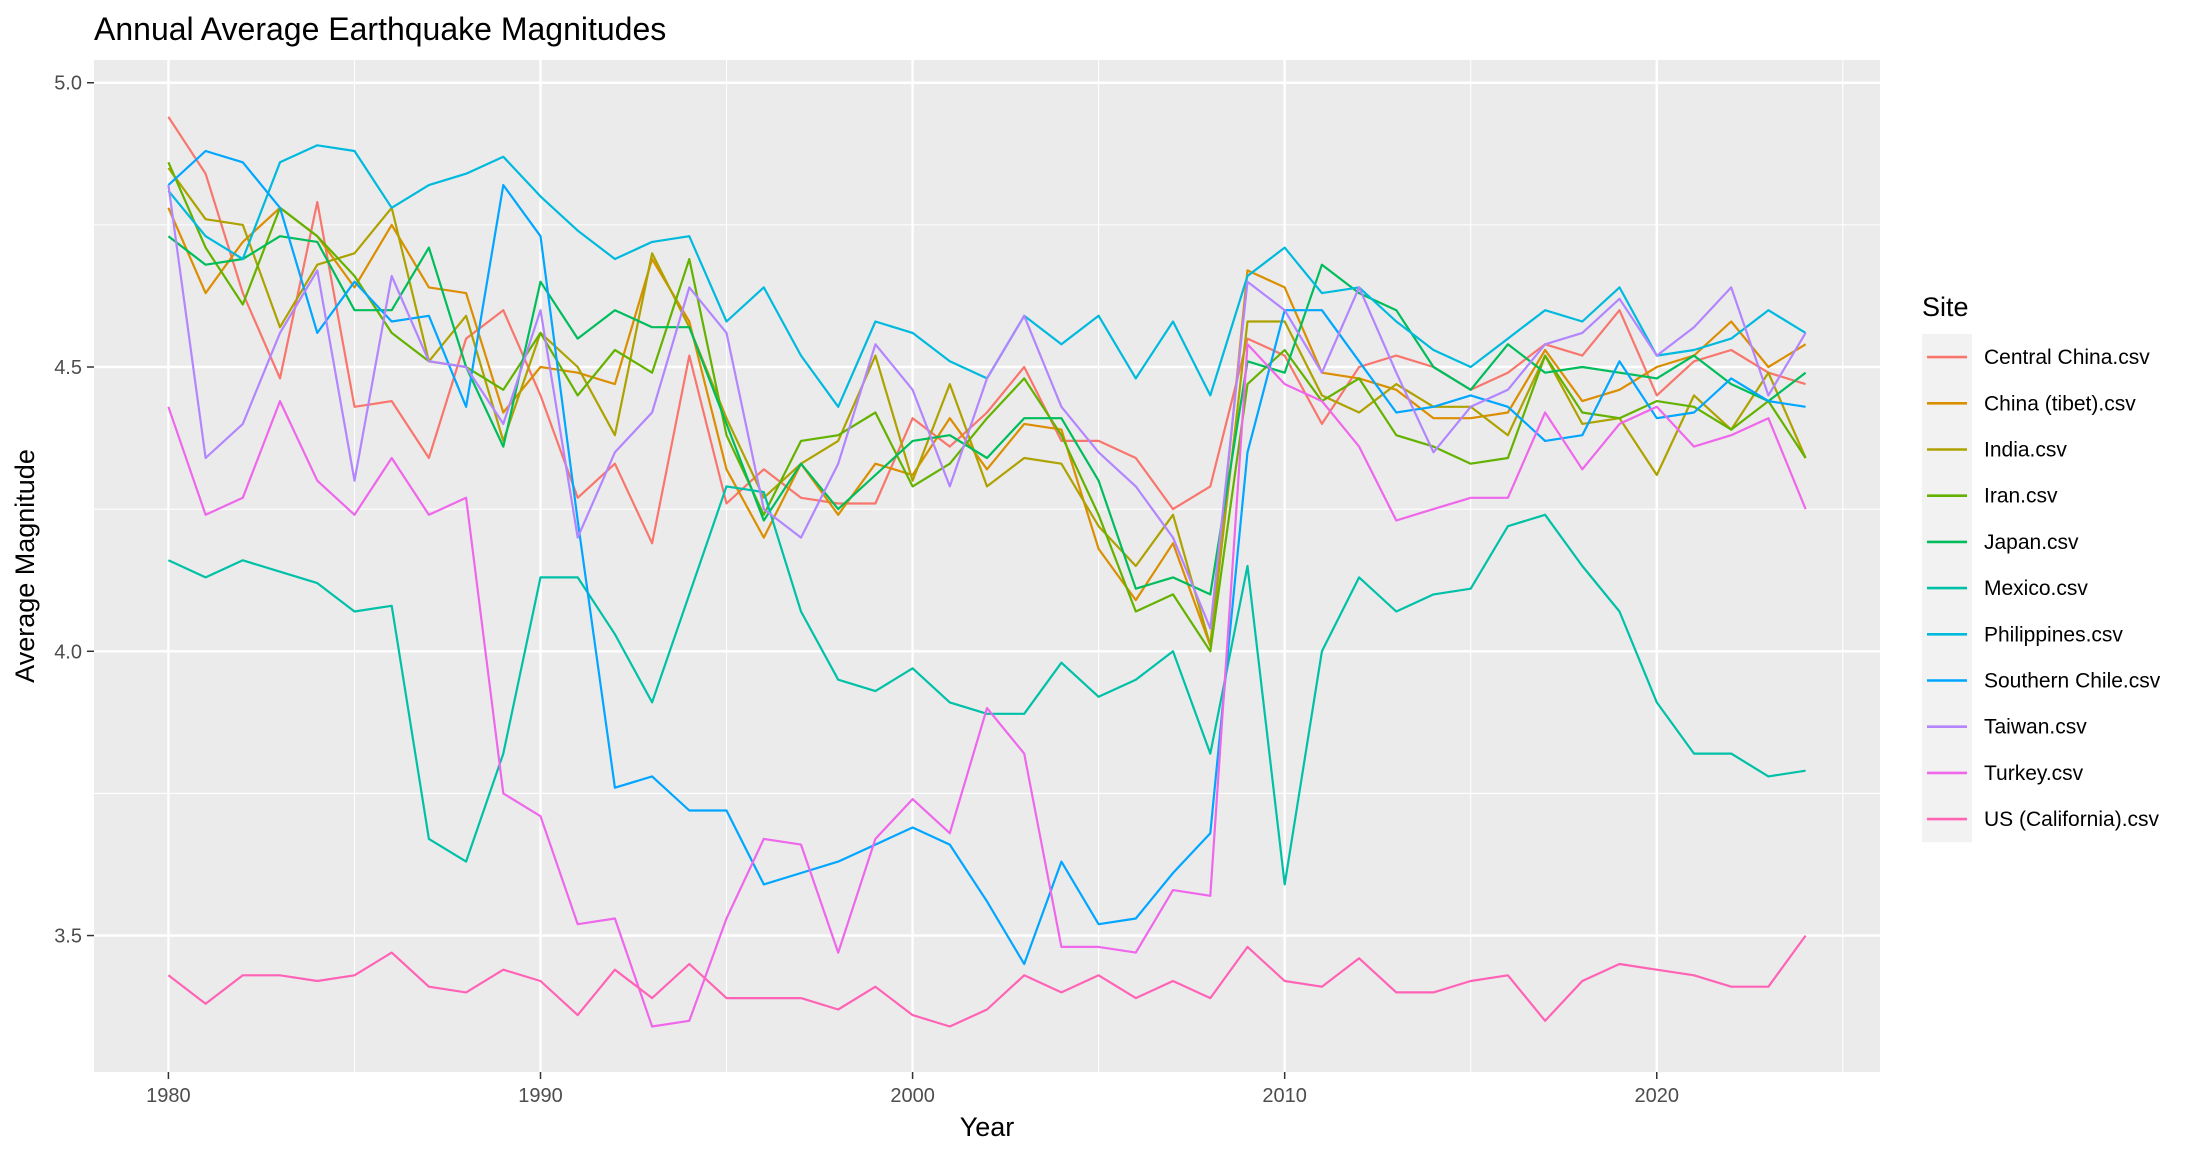 This screenshot has height=1152, width=2200. What do you see at coordinates (1945, 307) in the screenshot?
I see `legend-title: Site` at bounding box center [1945, 307].